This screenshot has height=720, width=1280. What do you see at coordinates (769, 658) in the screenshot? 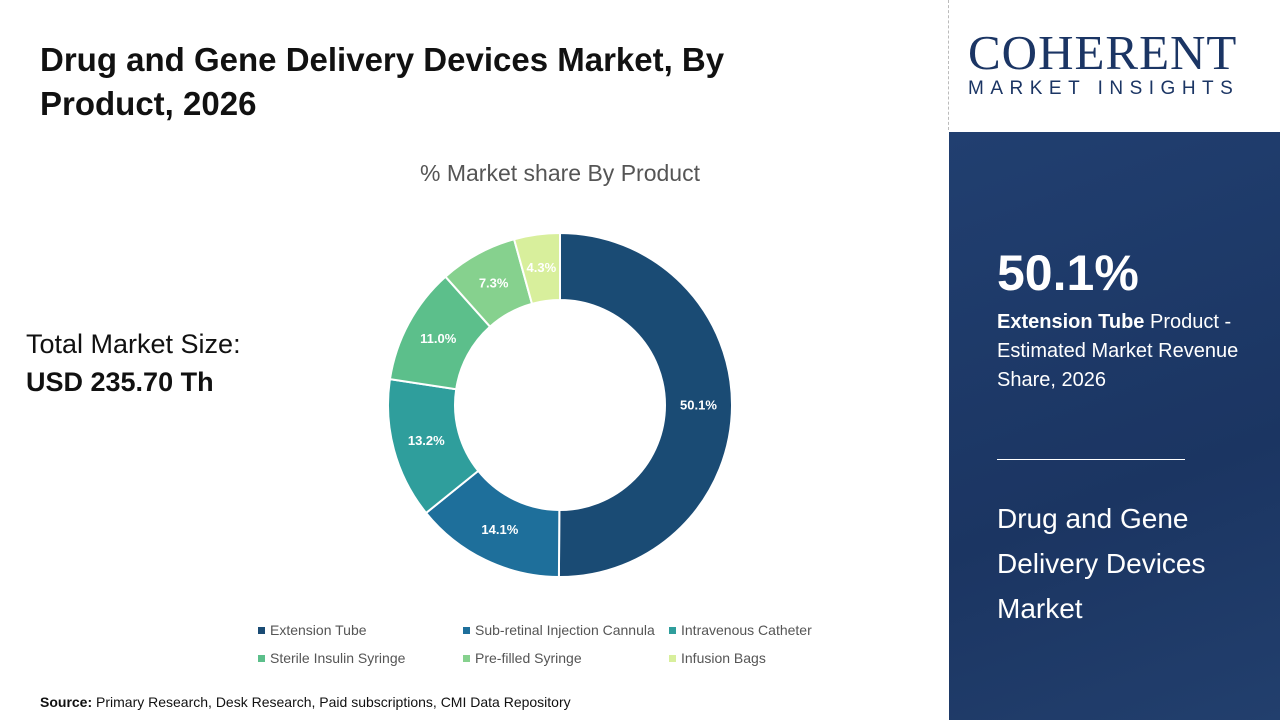
I see `legend-item: Infusion Bags` at bounding box center [769, 658].